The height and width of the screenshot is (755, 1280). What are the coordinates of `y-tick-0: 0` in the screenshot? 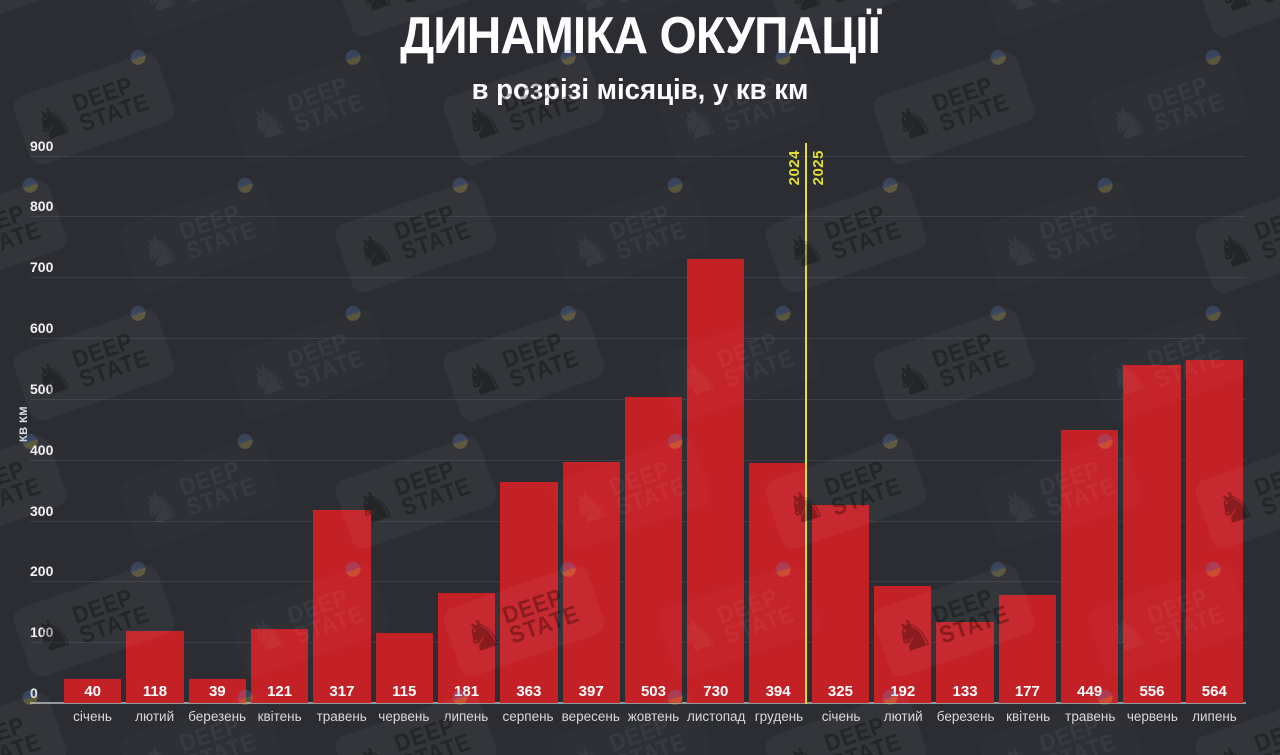 It's located at (34, 693).